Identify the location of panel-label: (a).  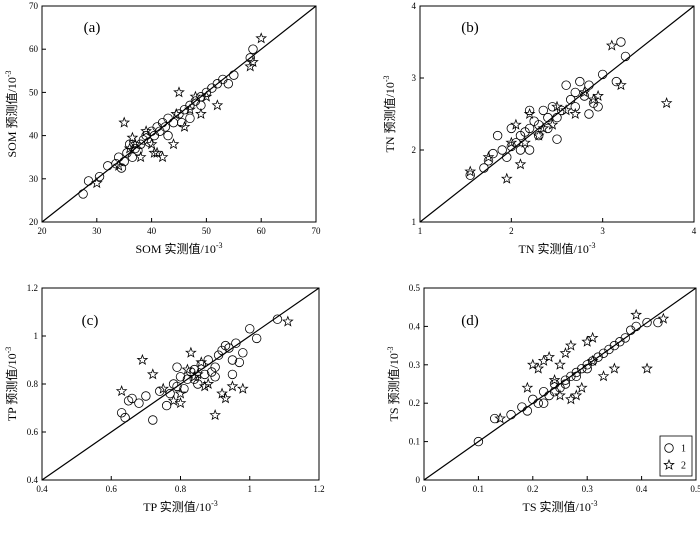
(92, 28).